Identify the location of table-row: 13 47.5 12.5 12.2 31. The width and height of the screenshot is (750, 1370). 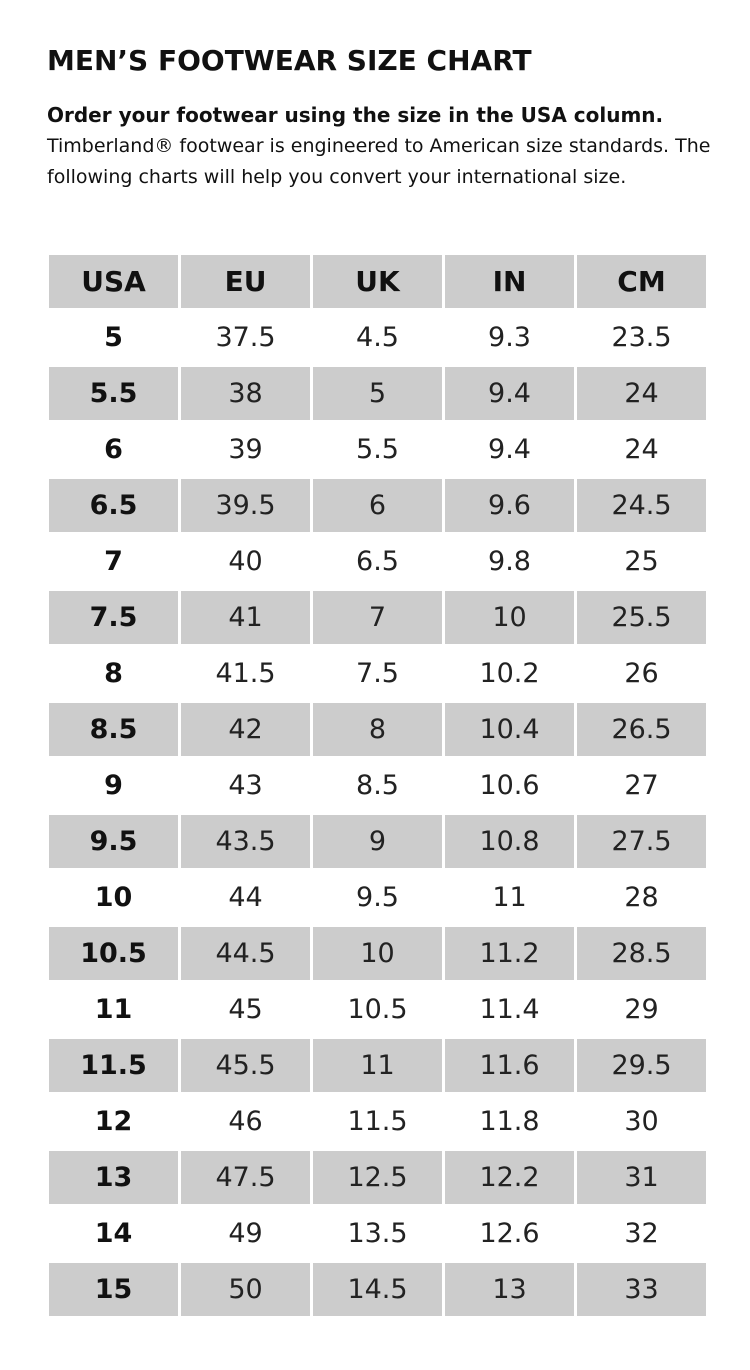
(377, 1177).